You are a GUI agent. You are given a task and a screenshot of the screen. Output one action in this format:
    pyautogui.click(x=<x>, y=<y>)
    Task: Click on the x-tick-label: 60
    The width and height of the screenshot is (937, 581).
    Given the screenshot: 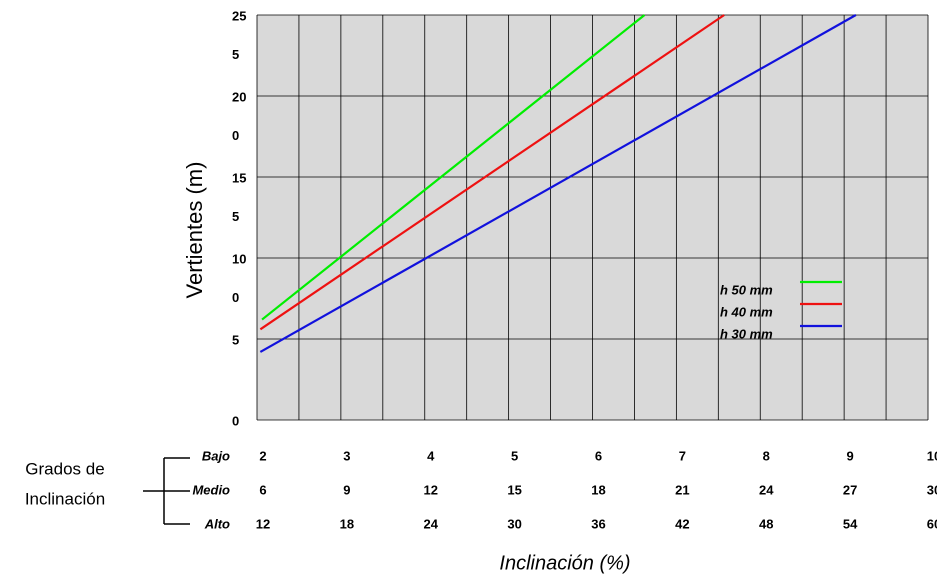 What is the action you would take?
    pyautogui.click(x=932, y=523)
    